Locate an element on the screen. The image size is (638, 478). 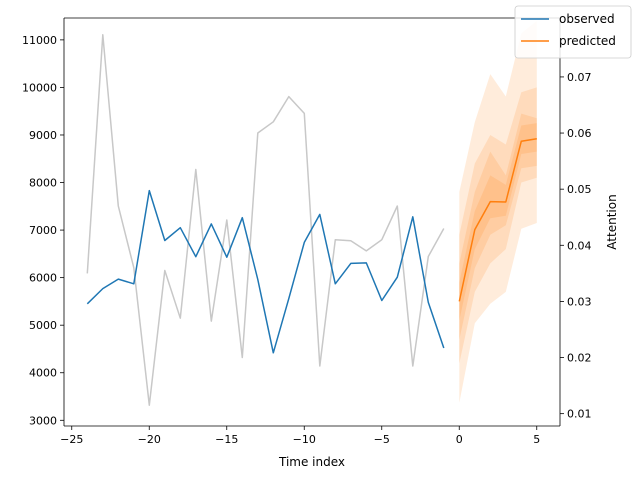
predicted-line is located at coordinates (497, 220).